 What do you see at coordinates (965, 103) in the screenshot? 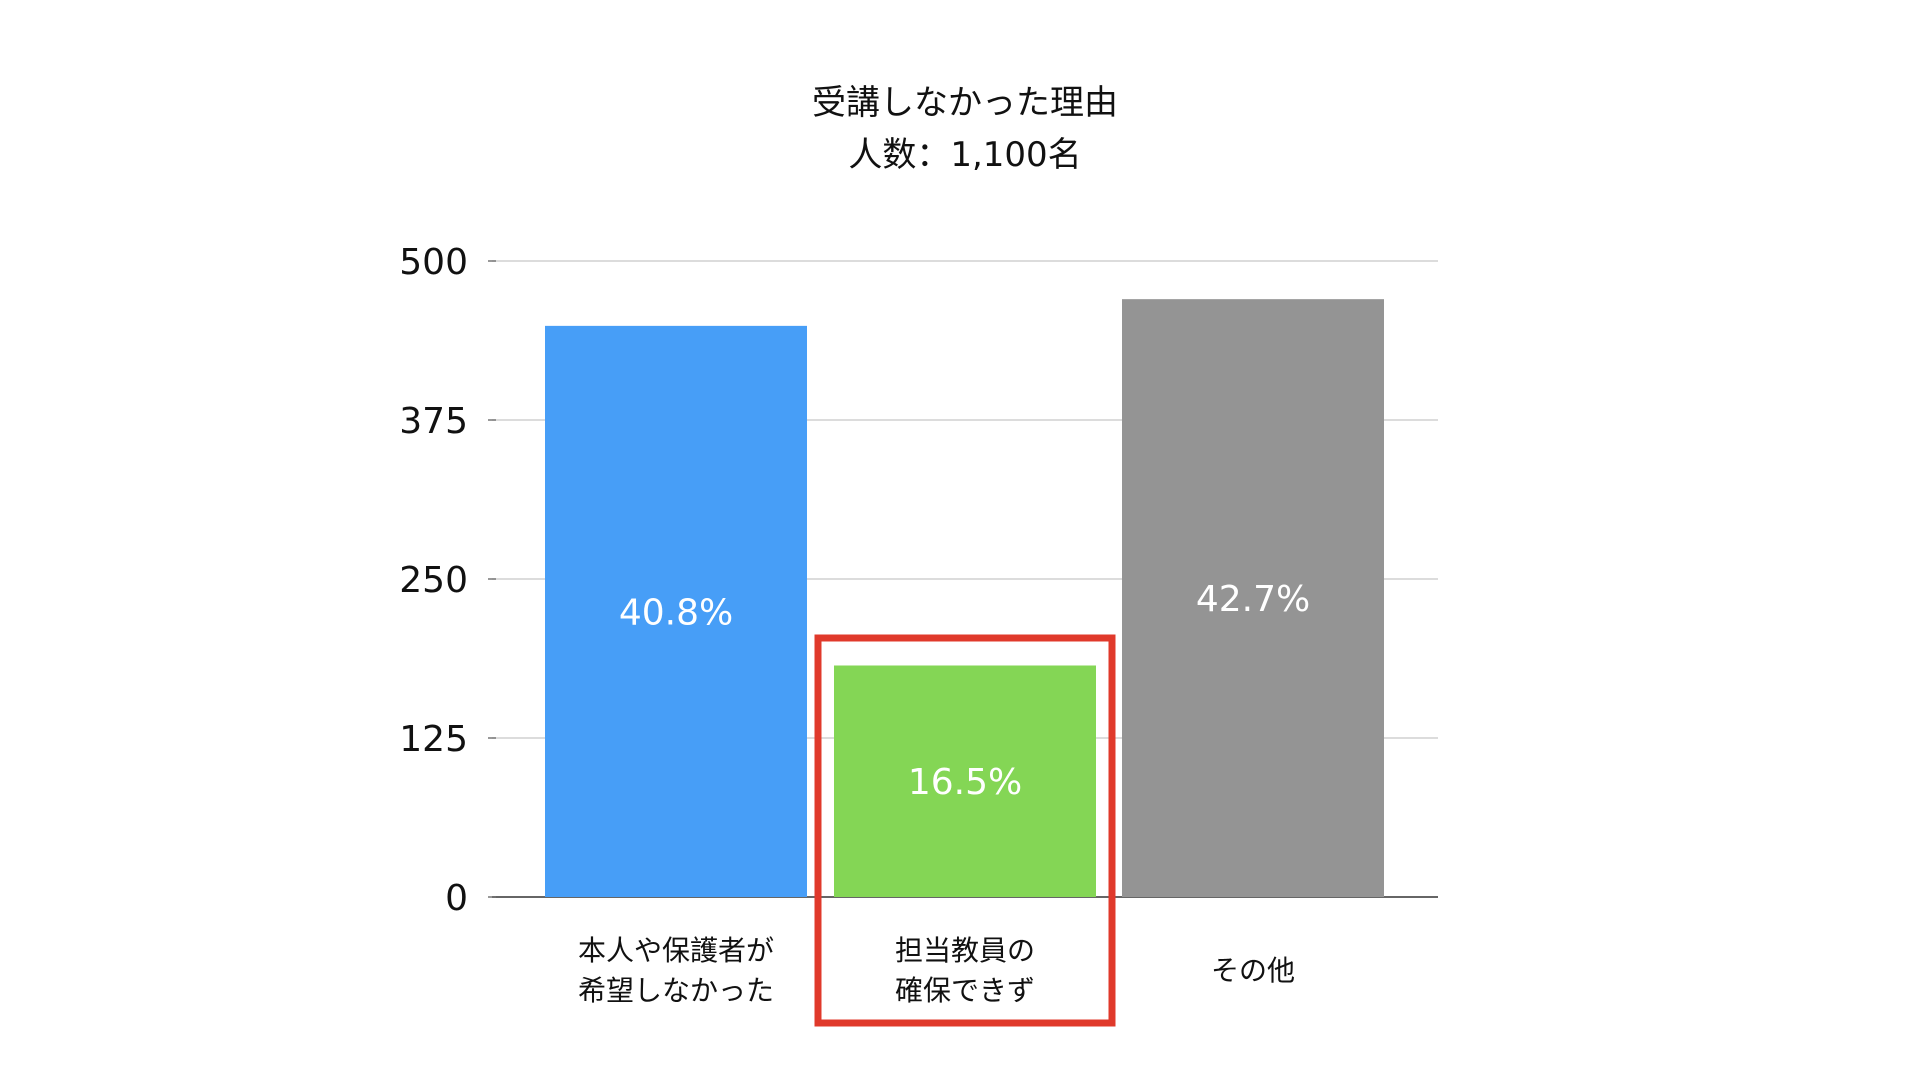
I see `chart-title-line-1: 受講しなかった理由` at bounding box center [965, 103].